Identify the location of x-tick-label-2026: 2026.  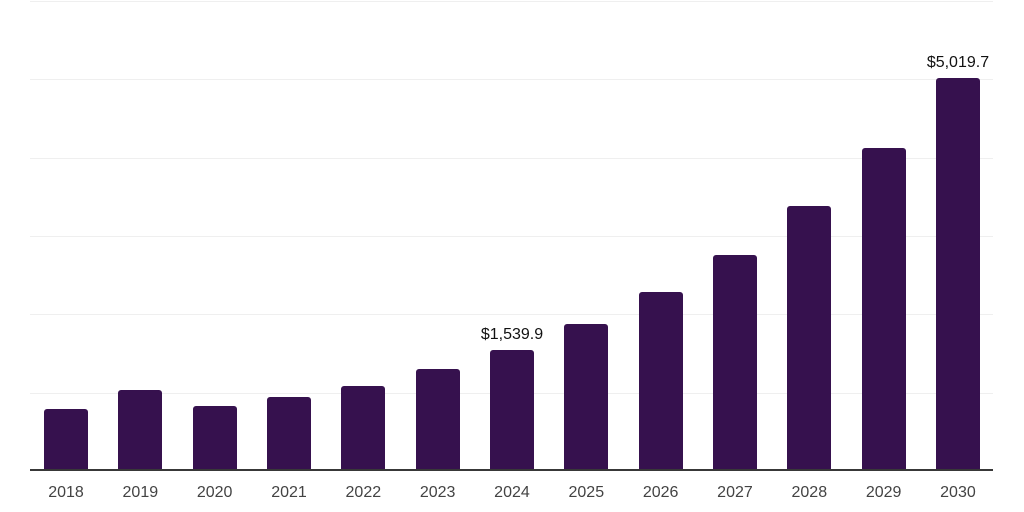
(660, 492).